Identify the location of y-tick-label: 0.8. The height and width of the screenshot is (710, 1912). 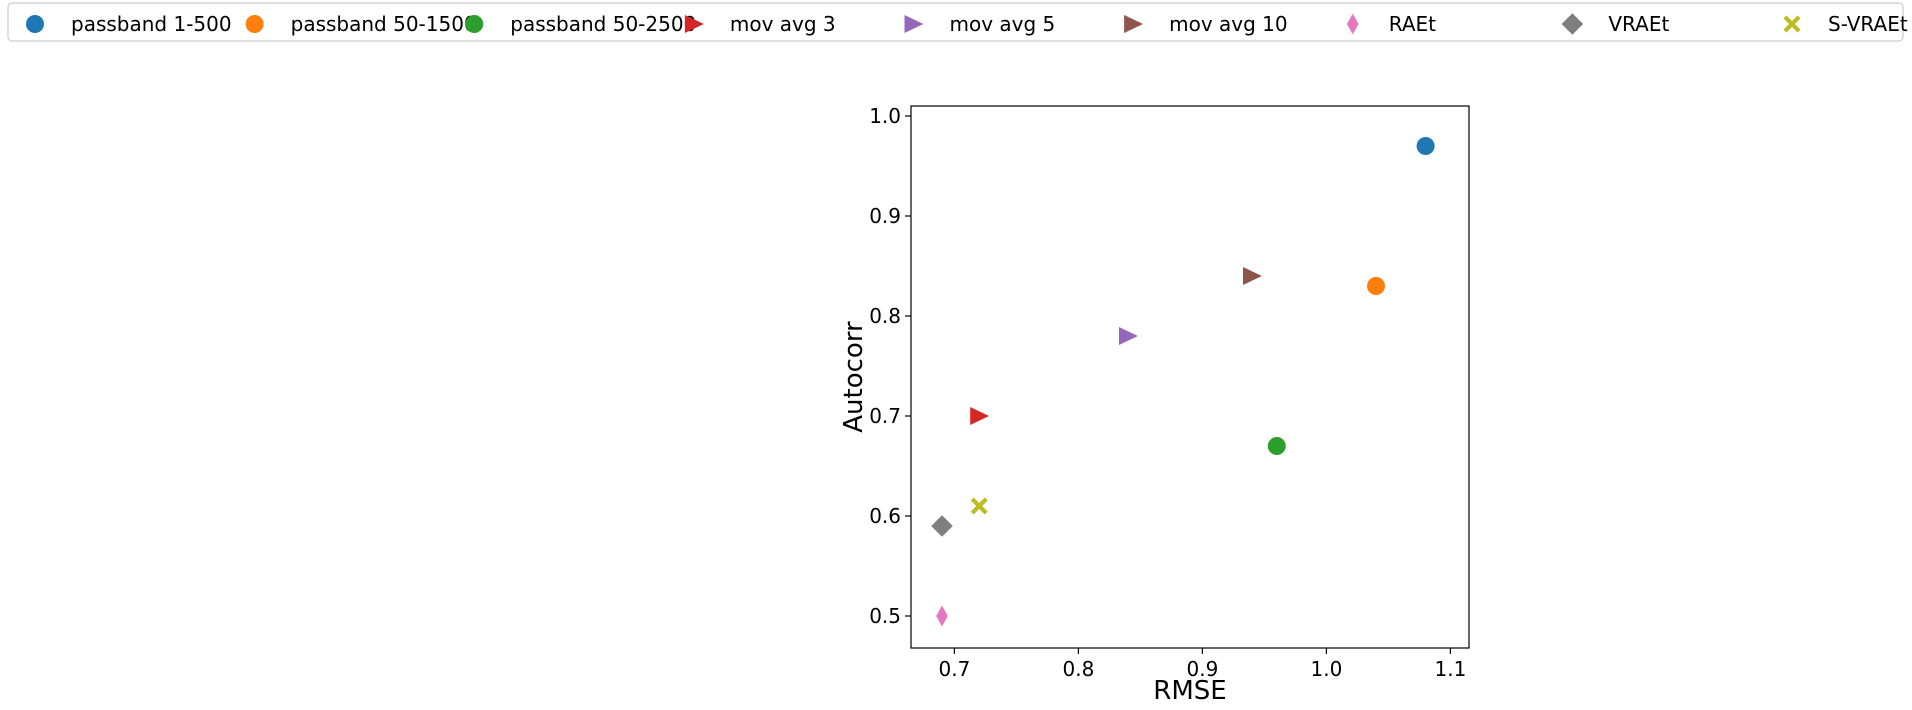
(885, 316).